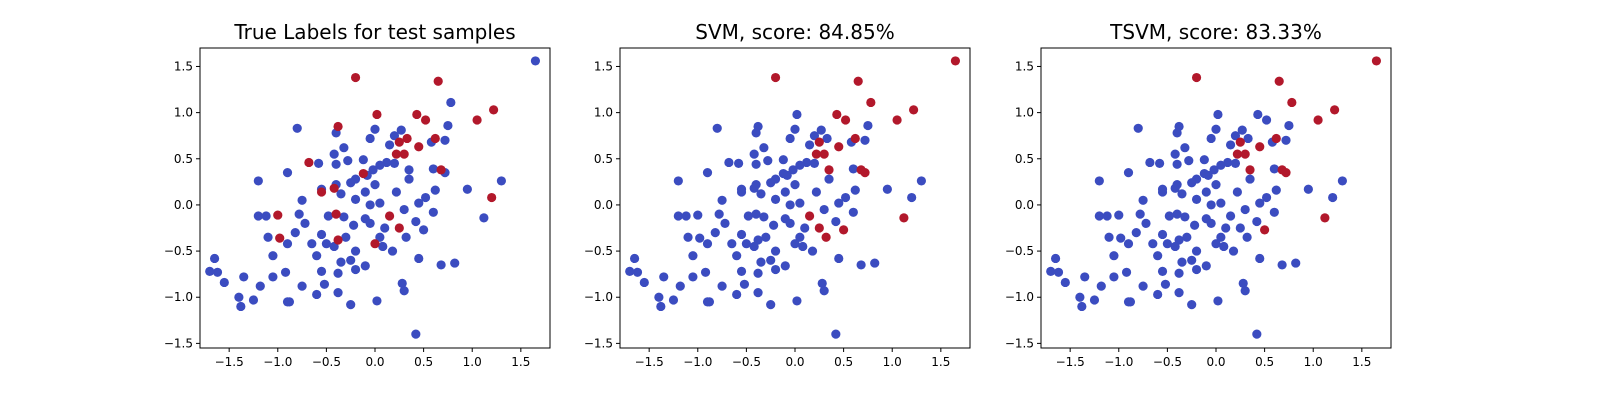 This screenshot has width=1600, height=400. What do you see at coordinates (1070, 362) in the screenshot?
I see `x-tick-label-tsvm-0: −1.5` at bounding box center [1070, 362].